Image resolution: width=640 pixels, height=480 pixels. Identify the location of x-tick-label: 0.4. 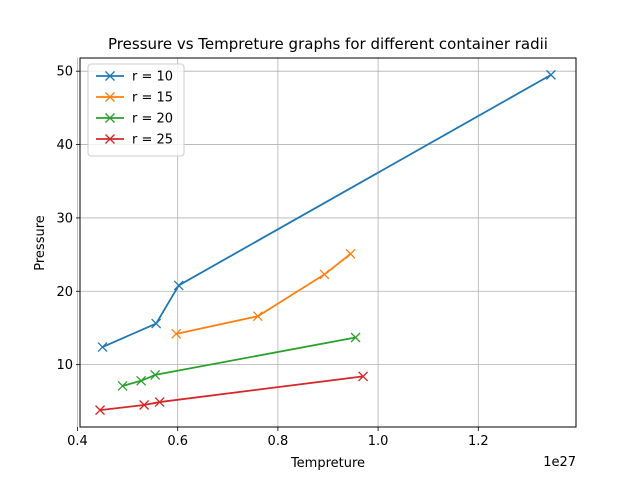
(77, 441).